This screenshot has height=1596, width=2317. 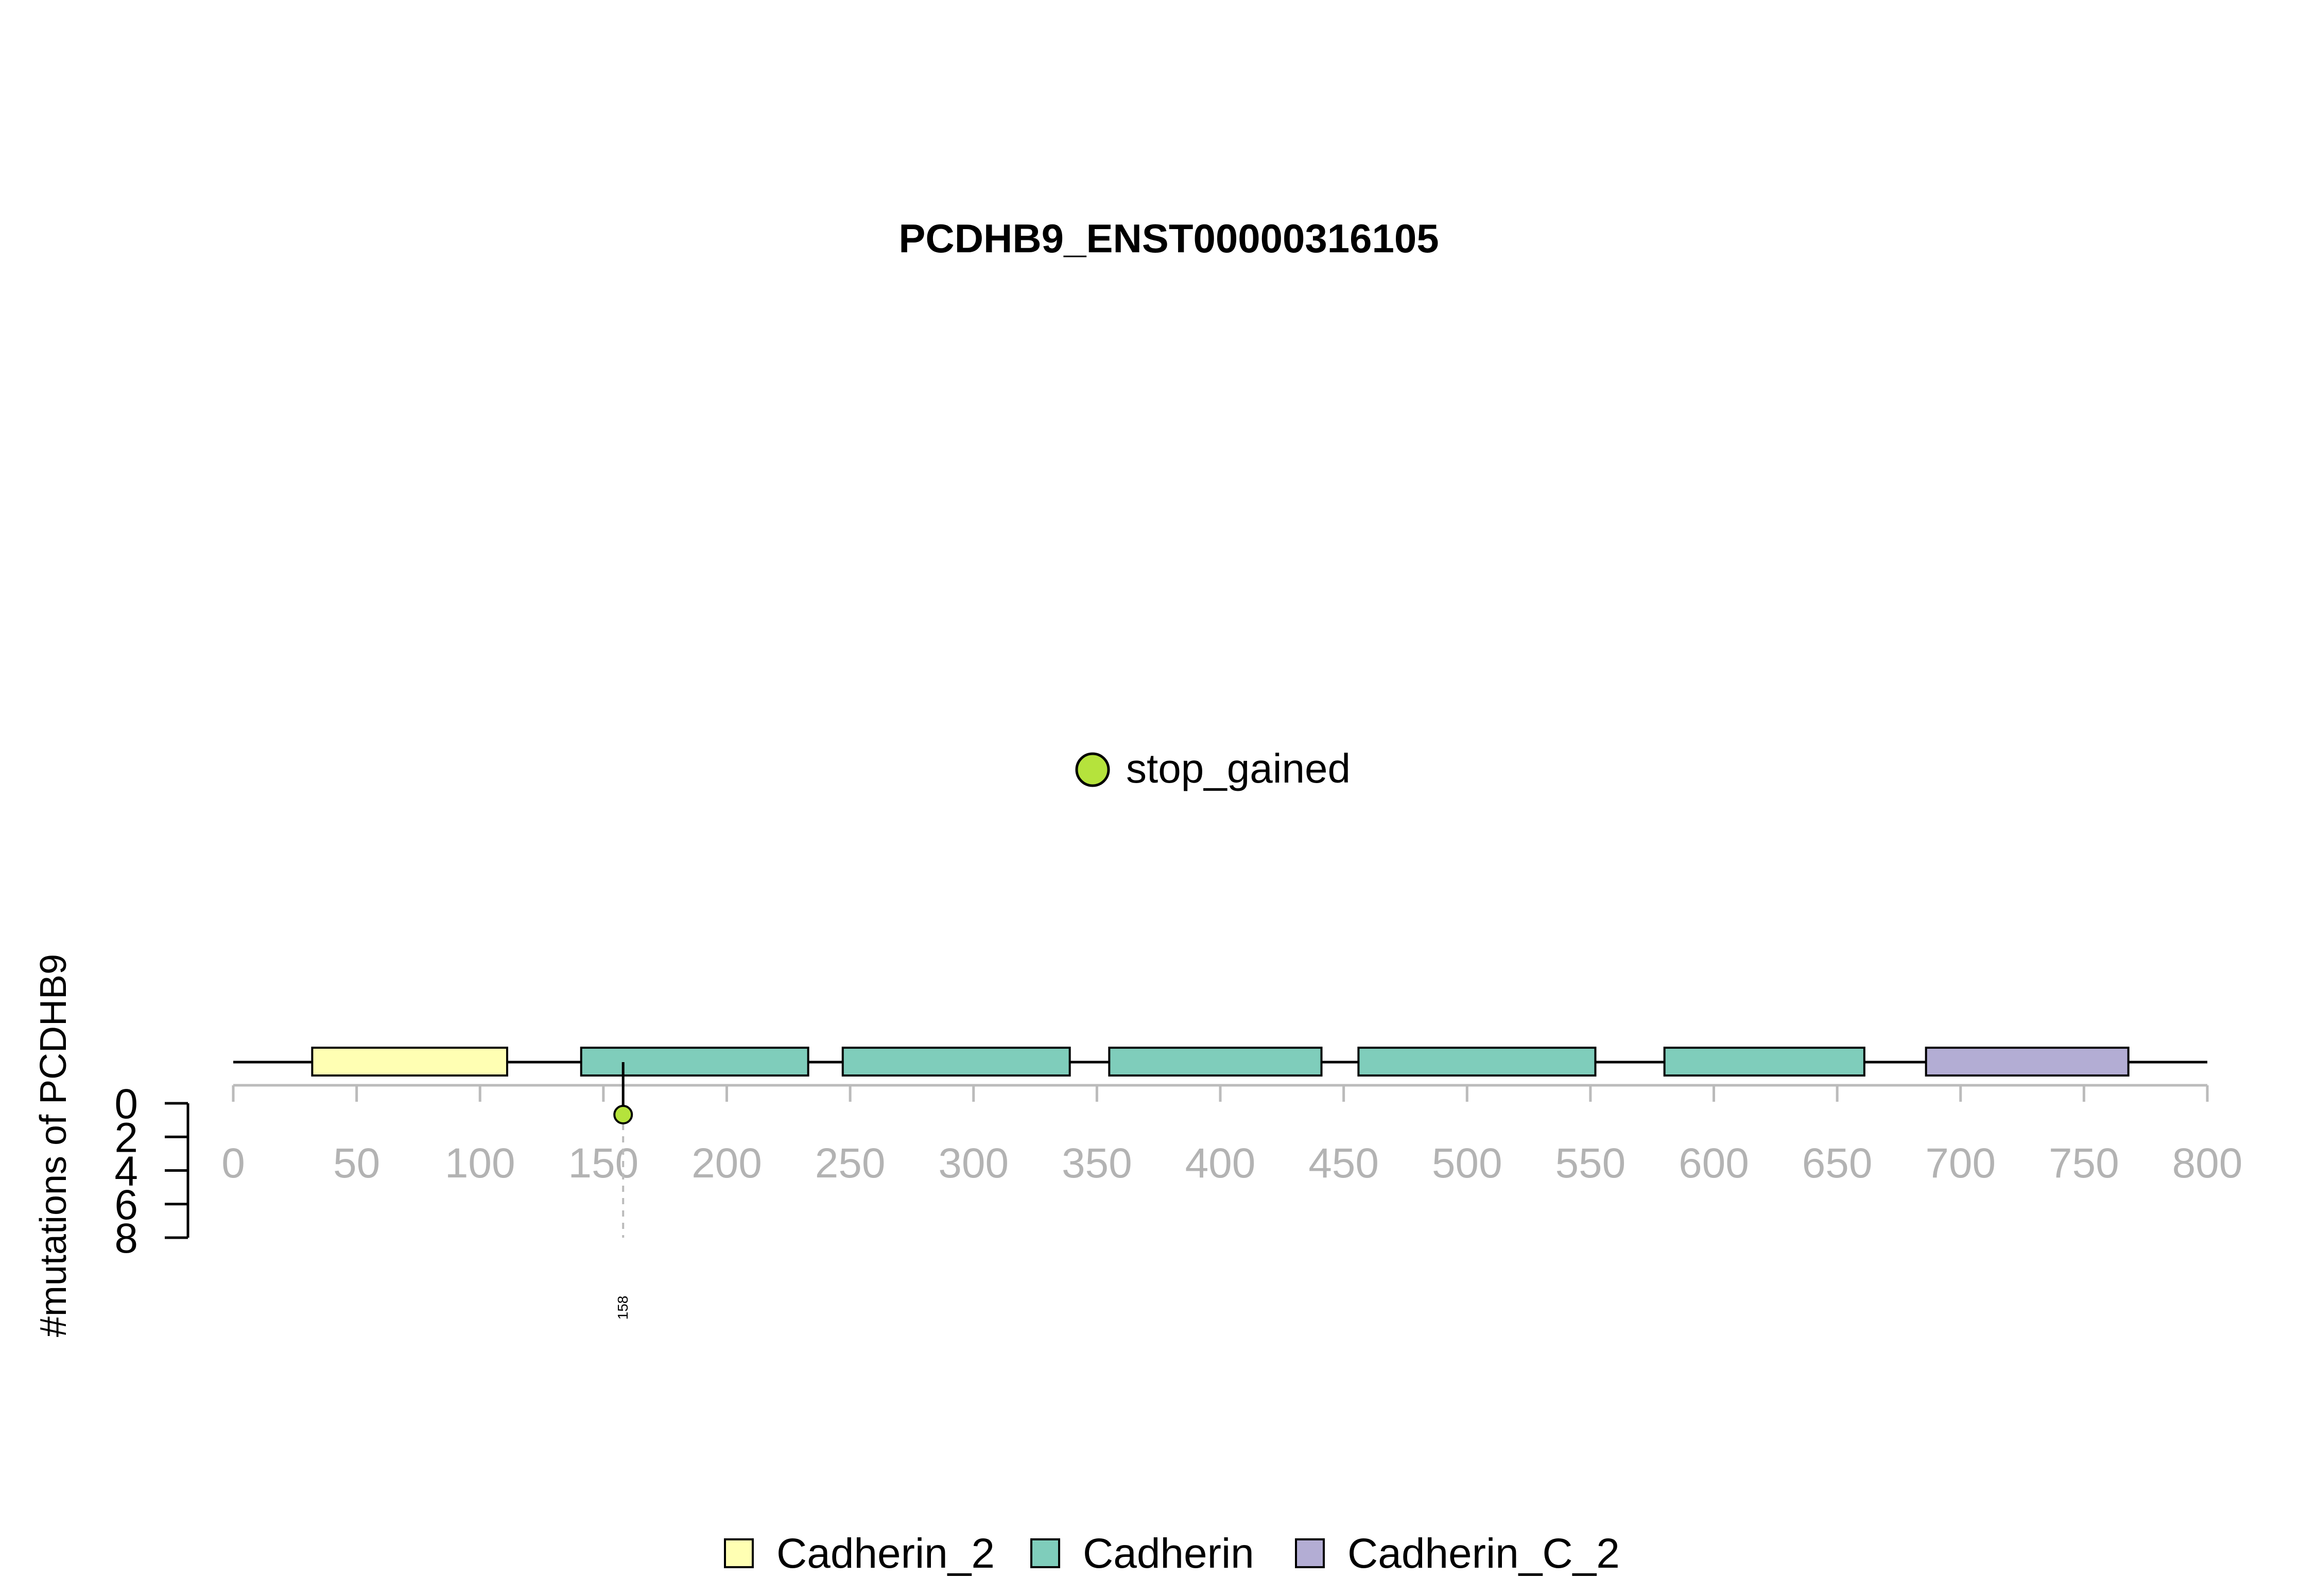 I want to click on x-tick-label: 150, so click(x=603, y=1164).